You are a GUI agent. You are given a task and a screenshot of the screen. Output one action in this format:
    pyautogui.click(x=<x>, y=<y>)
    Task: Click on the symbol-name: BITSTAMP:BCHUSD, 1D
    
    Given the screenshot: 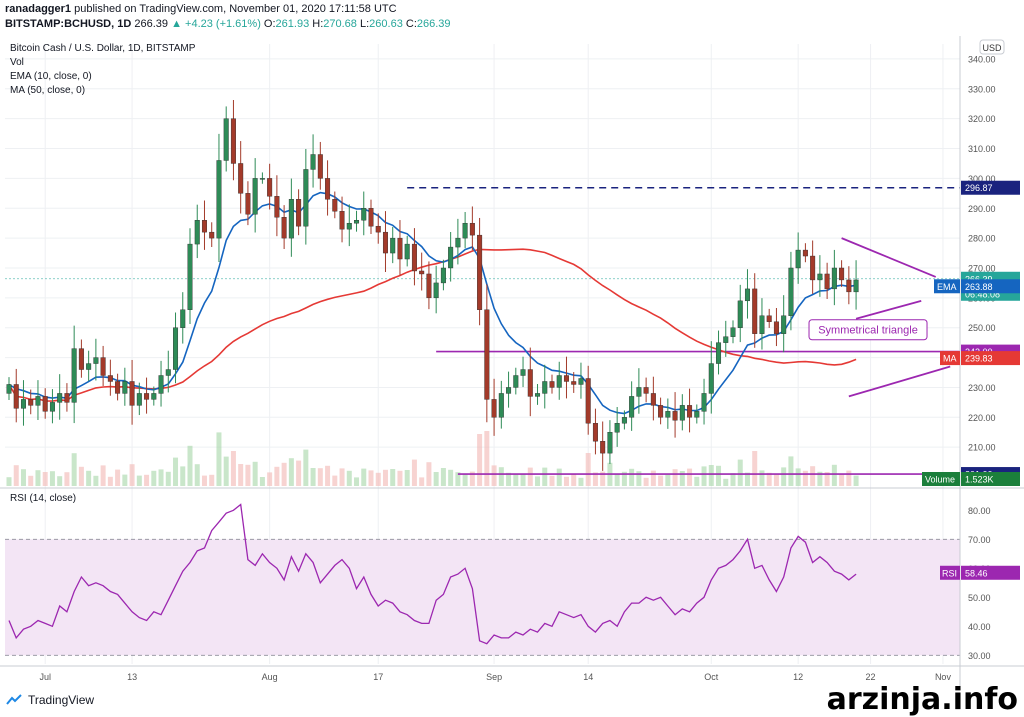 What is the action you would take?
    pyautogui.click(x=68, y=24)
    